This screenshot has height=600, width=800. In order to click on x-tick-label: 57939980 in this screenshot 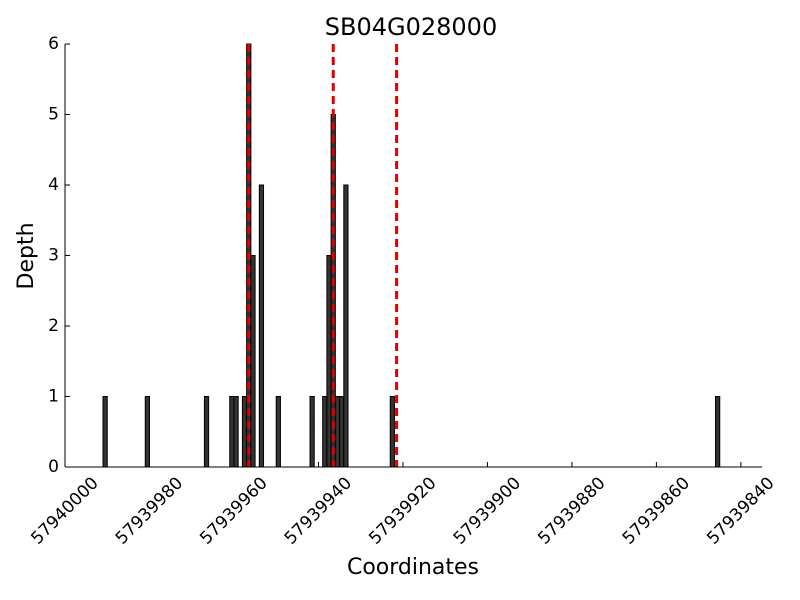, I will do `click(149, 510)`.